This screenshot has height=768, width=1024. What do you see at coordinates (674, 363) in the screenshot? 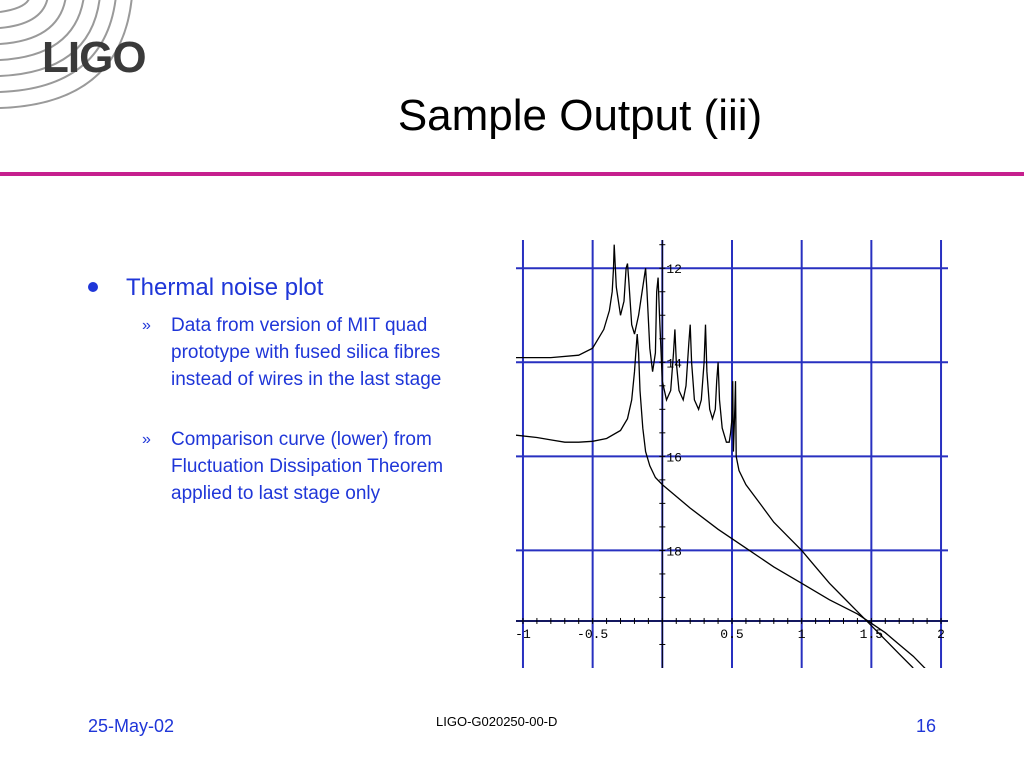
I see `y-tick-label: 14` at bounding box center [674, 363].